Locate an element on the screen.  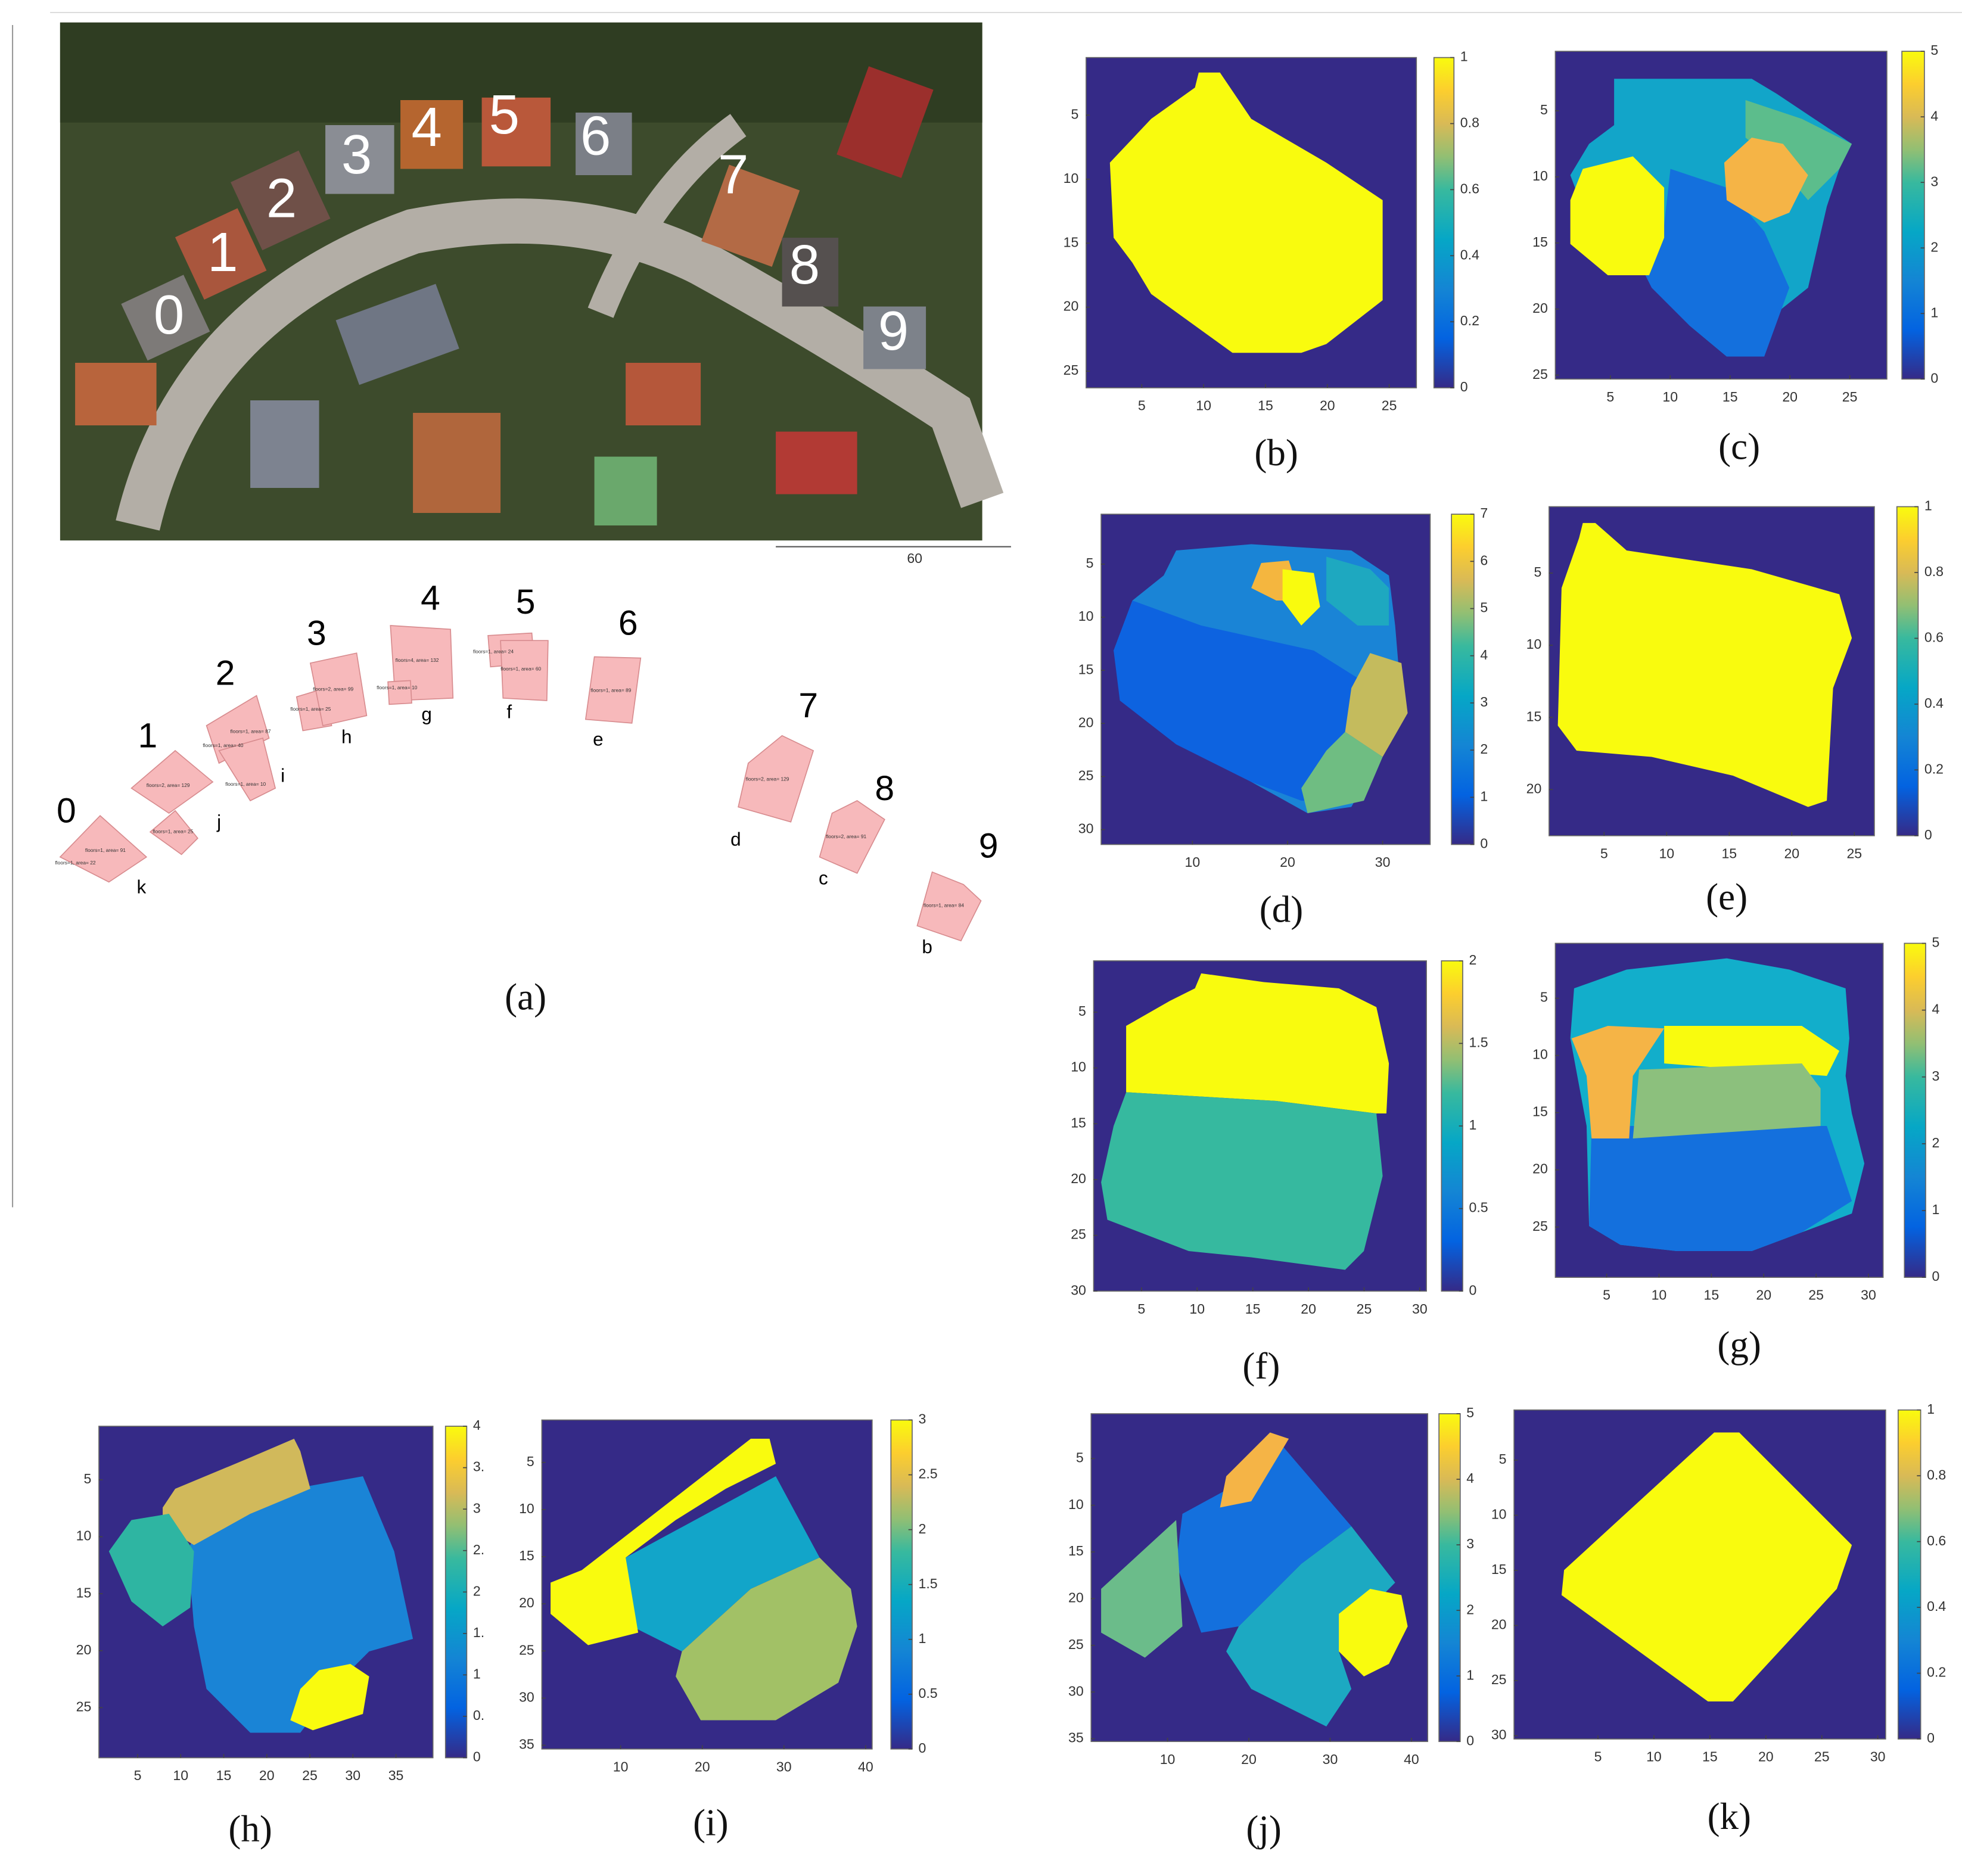
colorbar-tick-label: 1. is located at coordinates (478, 1632).